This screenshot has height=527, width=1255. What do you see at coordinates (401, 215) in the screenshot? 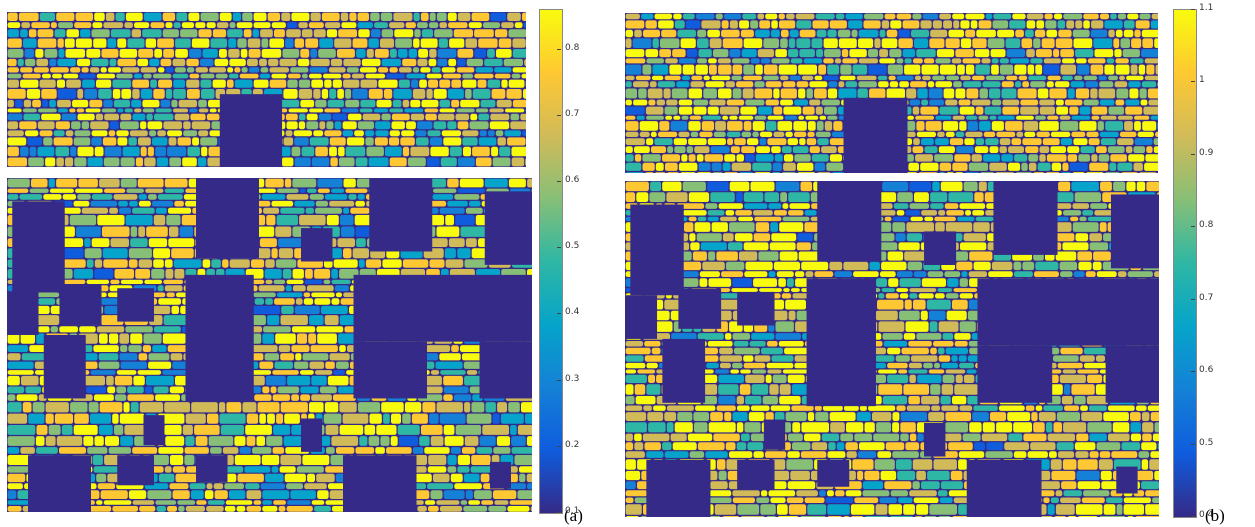
I see `opening-region` at bounding box center [401, 215].